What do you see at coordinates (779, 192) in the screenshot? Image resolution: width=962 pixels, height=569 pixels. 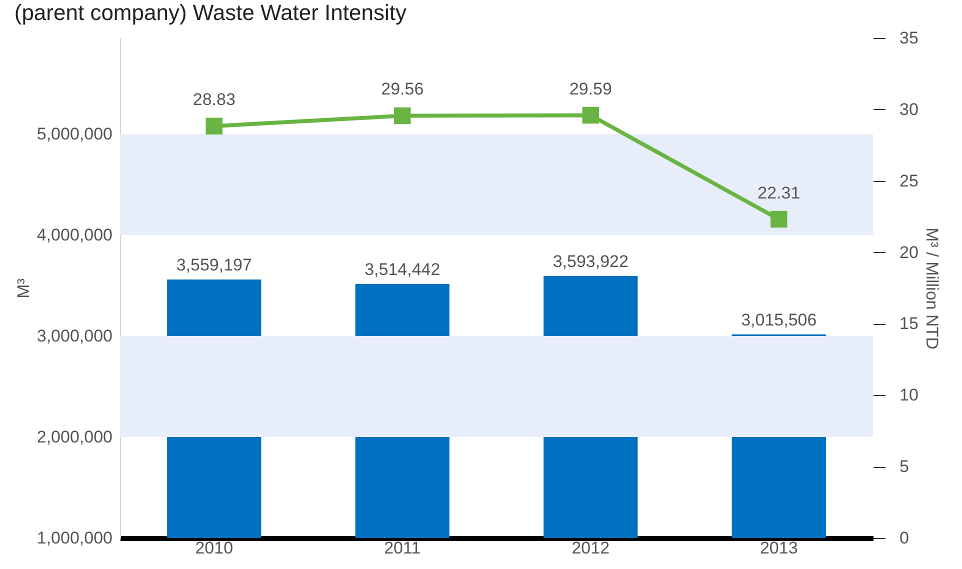 I see `data-label: 22.31` at bounding box center [779, 192].